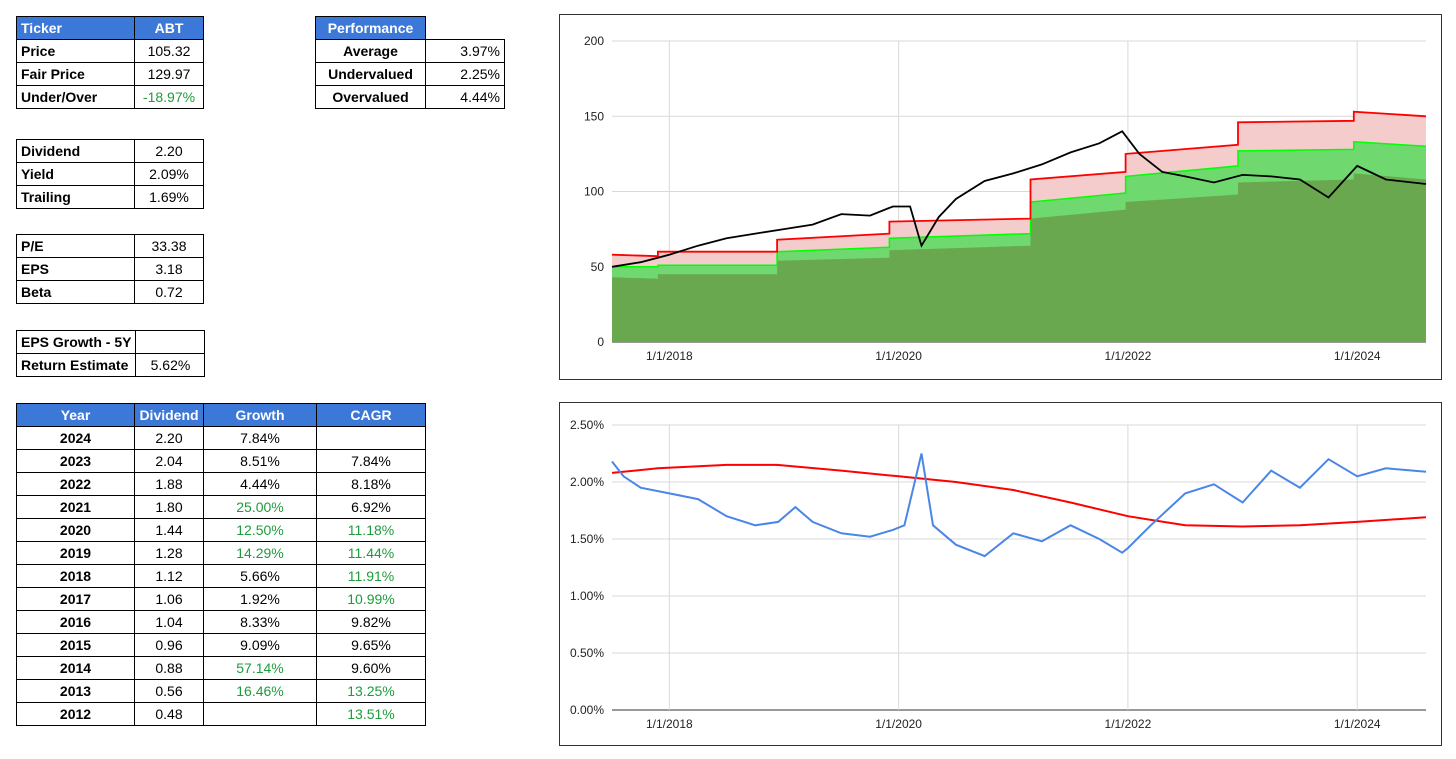 This screenshot has height=759, width=1456. I want to click on history-cell-dividend: 2.04, so click(169, 461).